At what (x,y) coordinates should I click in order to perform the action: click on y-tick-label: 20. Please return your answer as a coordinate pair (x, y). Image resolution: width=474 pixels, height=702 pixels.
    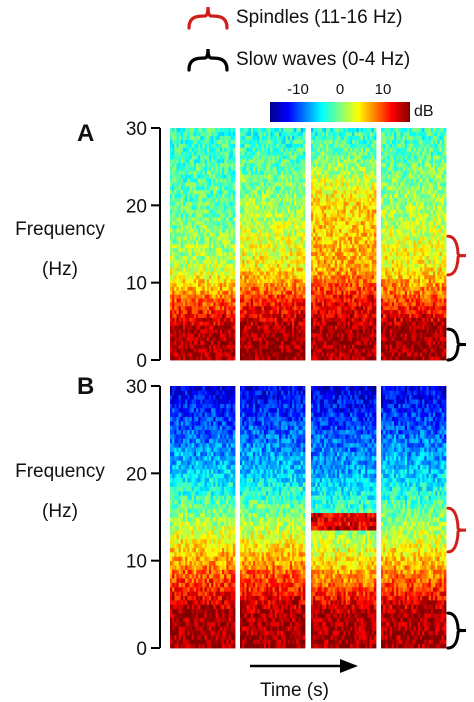
    Looking at the image, I should click on (136, 474).